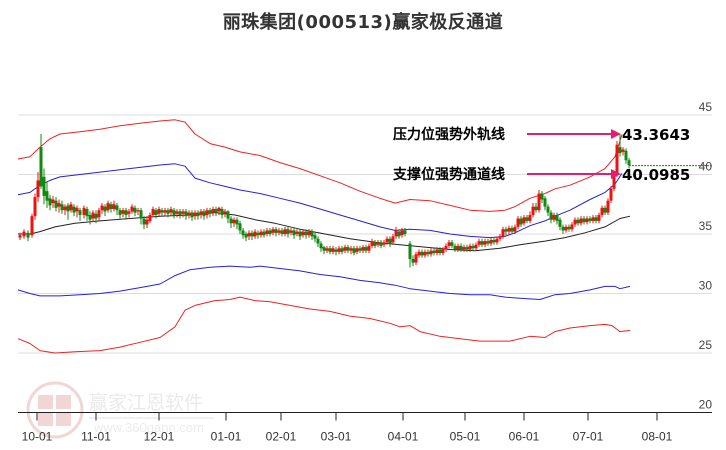  Describe the element at coordinates (148, 427) in the screenshot. I see `watermark-url: www.360gann.com` at that location.